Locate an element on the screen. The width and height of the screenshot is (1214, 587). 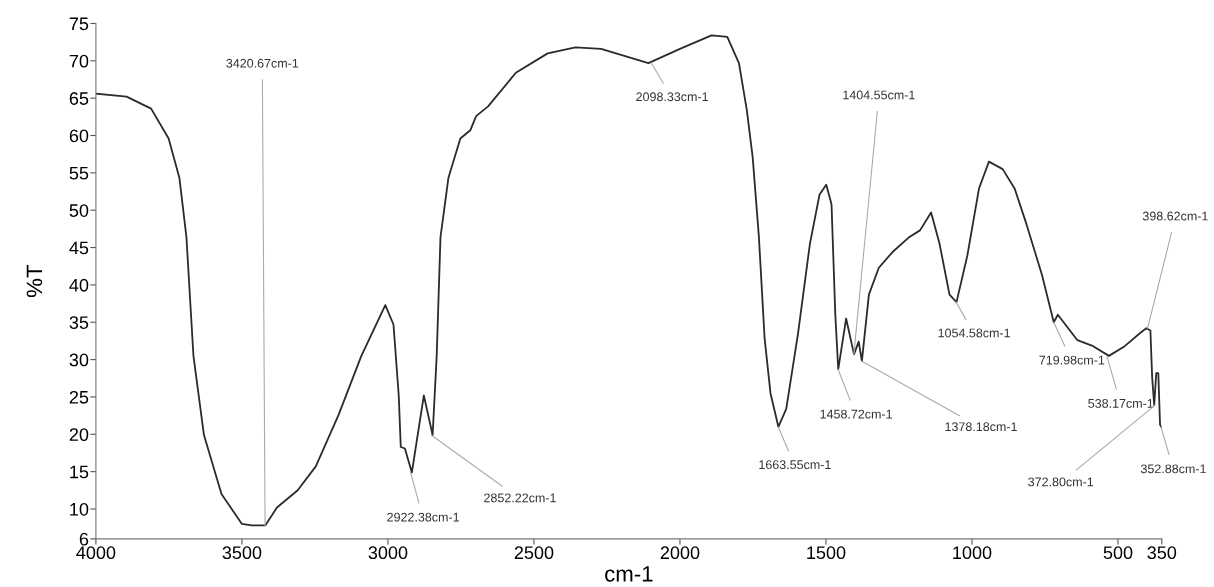
annotation: 538.17cm-1 is located at coordinates (1121, 403).